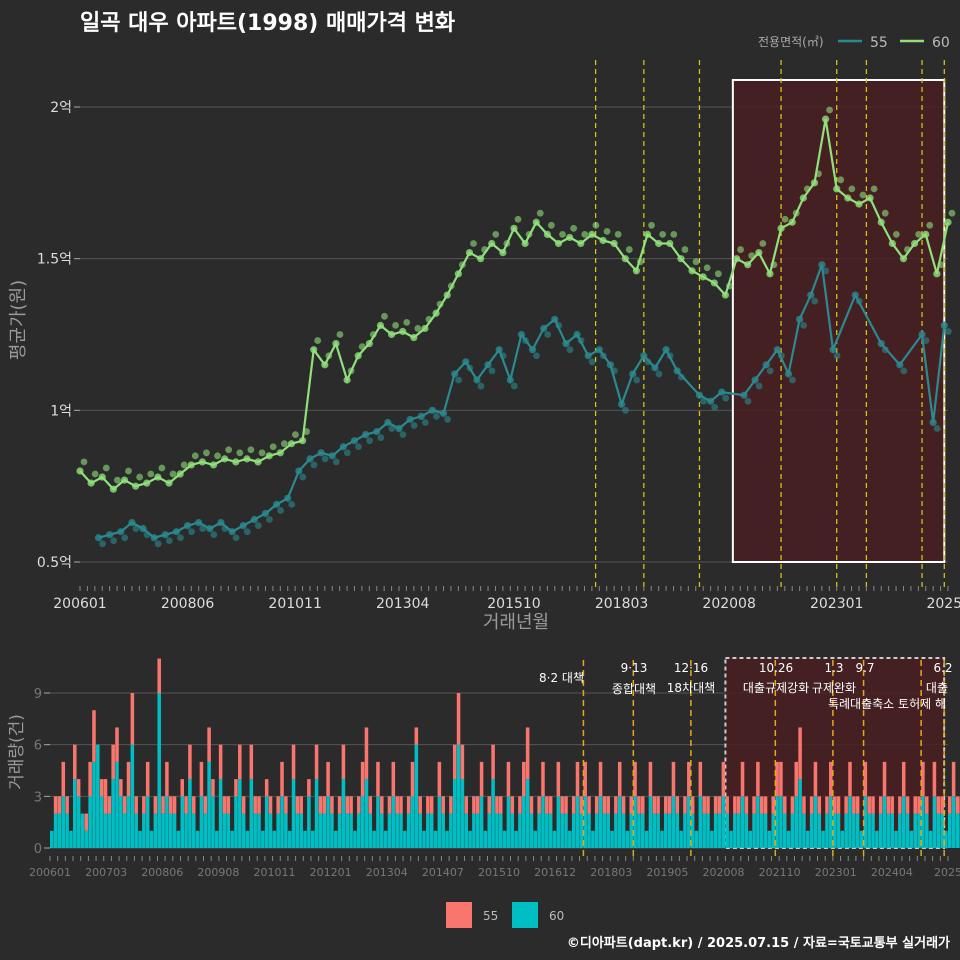 The image size is (960, 960). I want to click on policy-label: 규제완화, so click(834, 688).